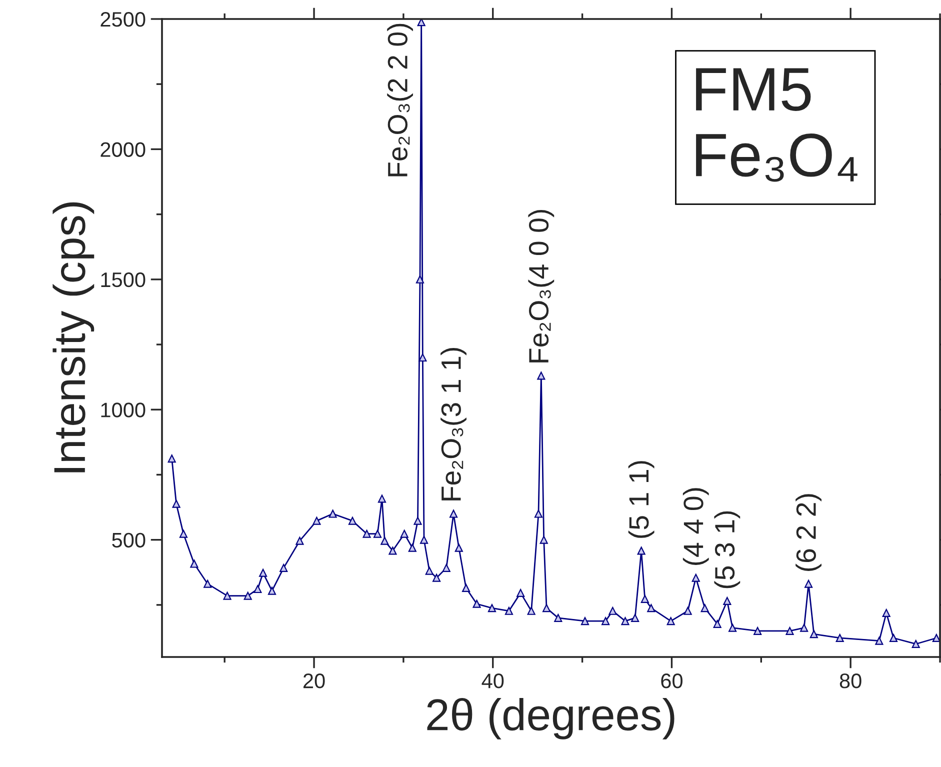  I want to click on annotation: Fe₃O₄, so click(777, 158).